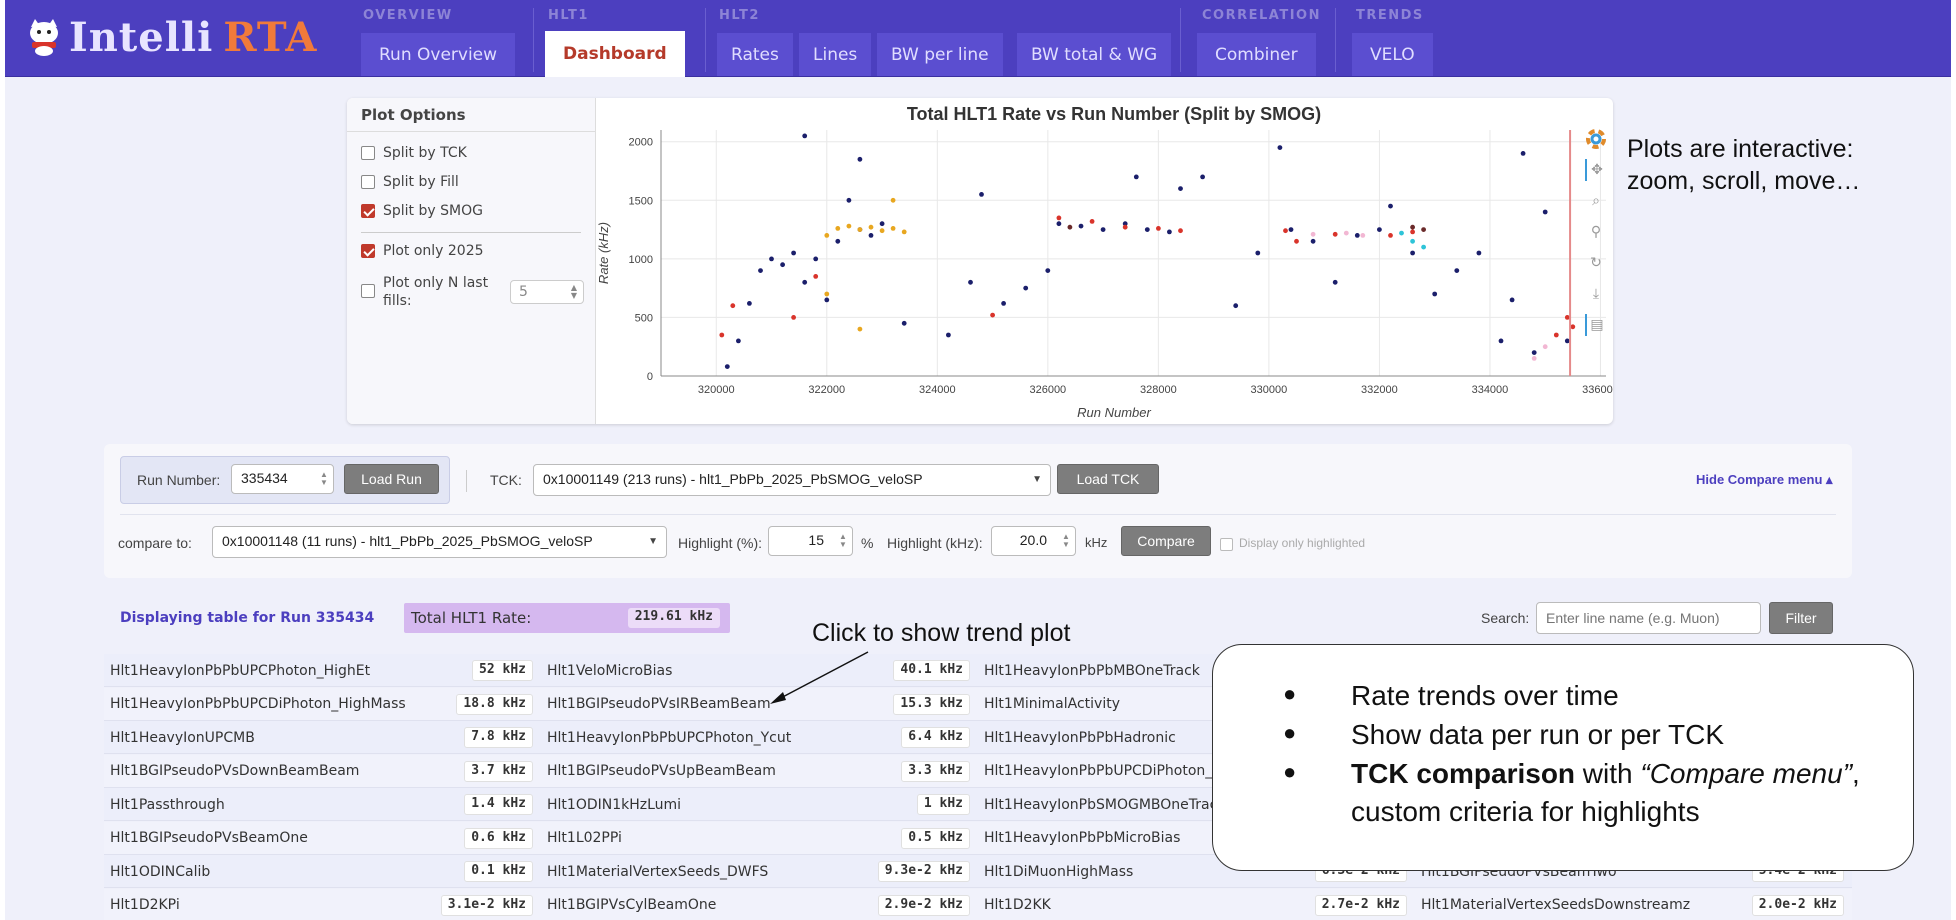 Image resolution: width=1956 pixels, height=920 pixels. Describe the element at coordinates (1226, 544) in the screenshot. I see `display-only-highlighted-checkbox` at that location.